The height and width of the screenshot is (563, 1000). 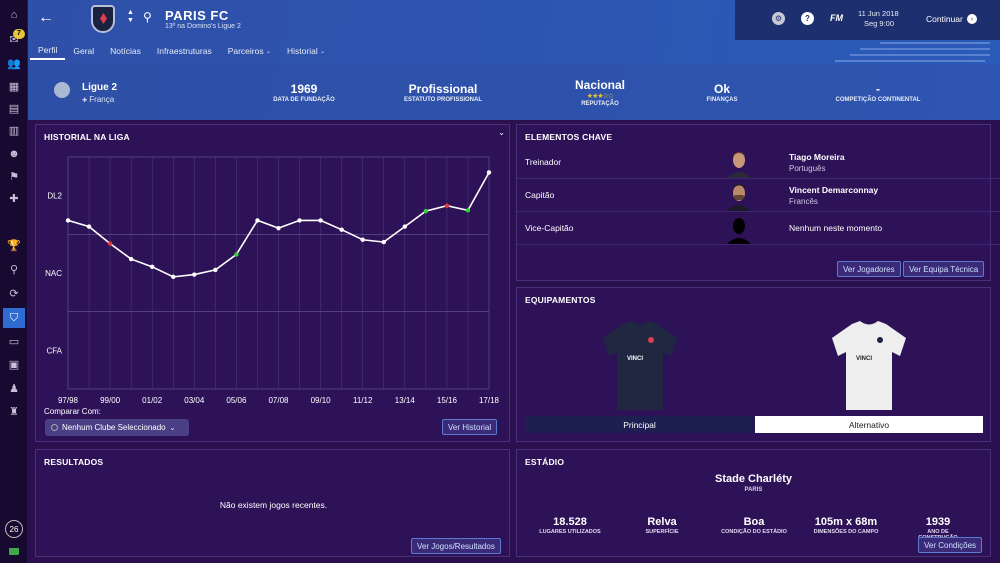 I want to click on info-bar, so click(x=514, y=92).